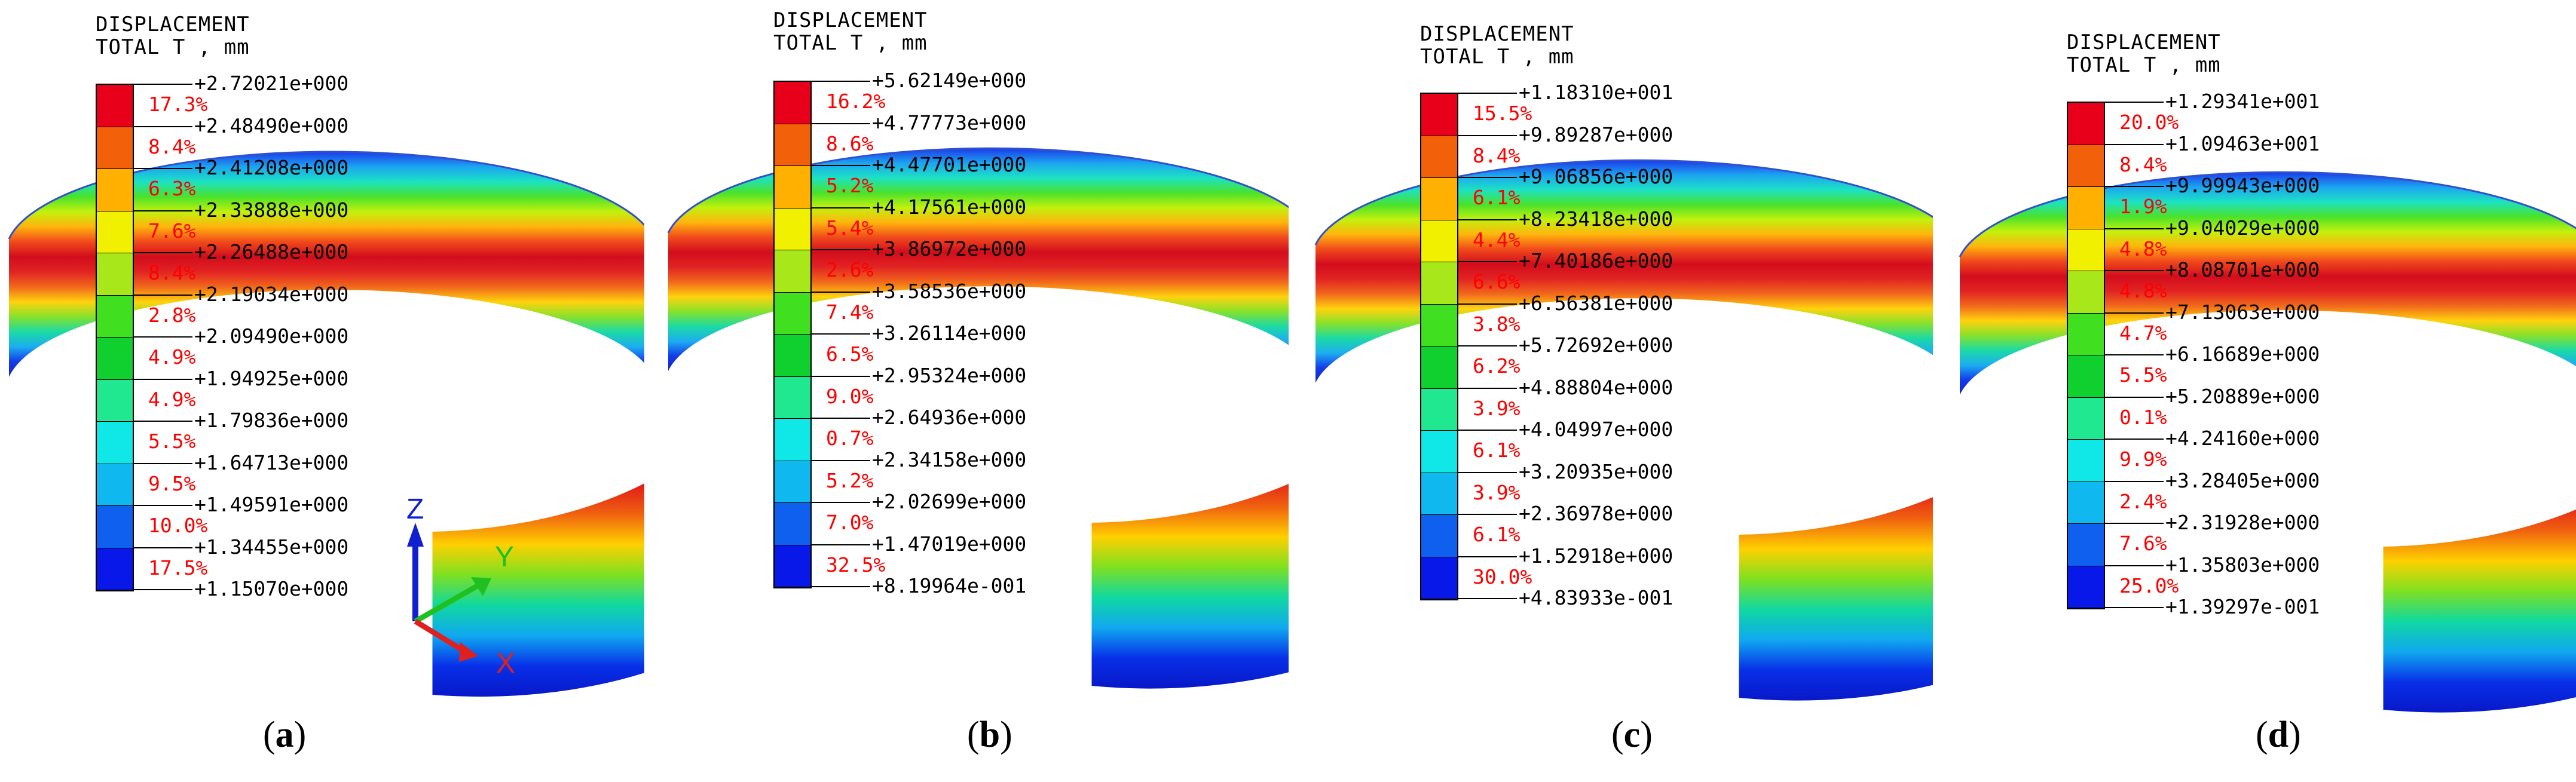 This screenshot has height=782, width=2576. What do you see at coordinates (1596, 597) in the screenshot?
I see `legend-value: +4.83933e-001` at bounding box center [1596, 597].